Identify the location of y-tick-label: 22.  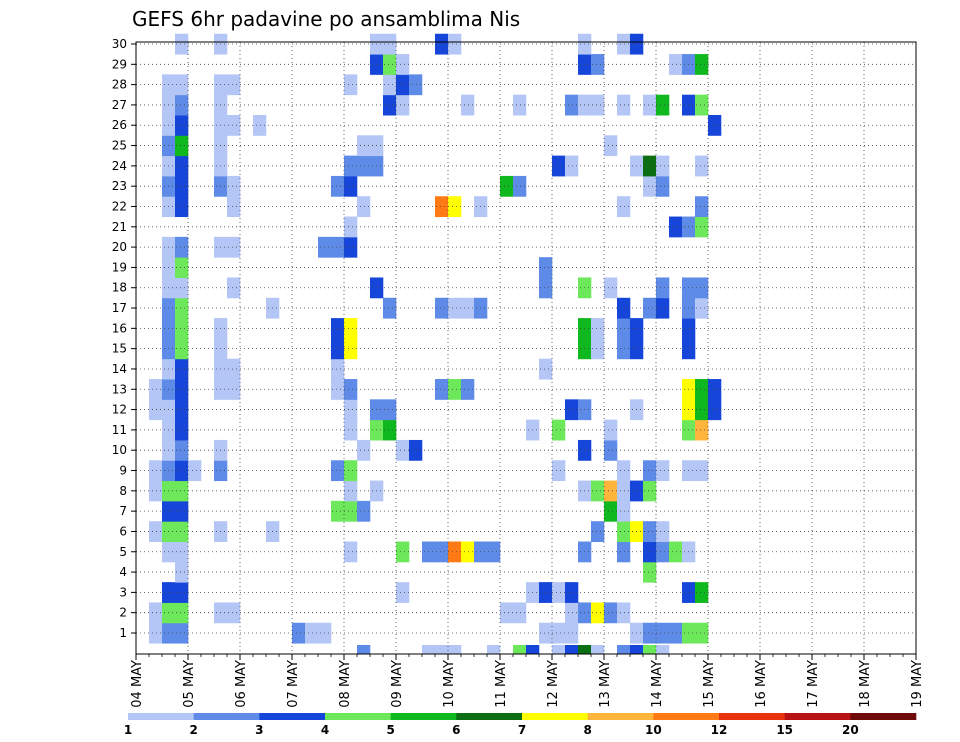
(119, 206).